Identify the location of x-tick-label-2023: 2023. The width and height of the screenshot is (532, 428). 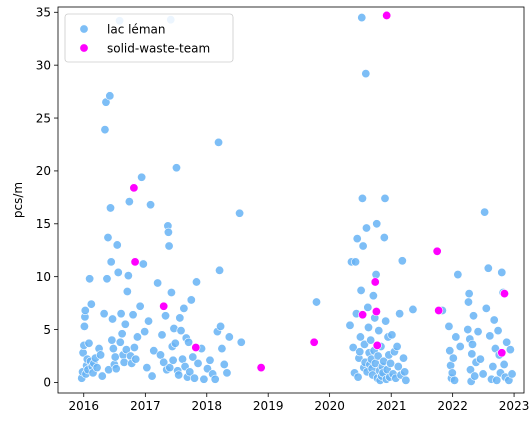
(514, 406).